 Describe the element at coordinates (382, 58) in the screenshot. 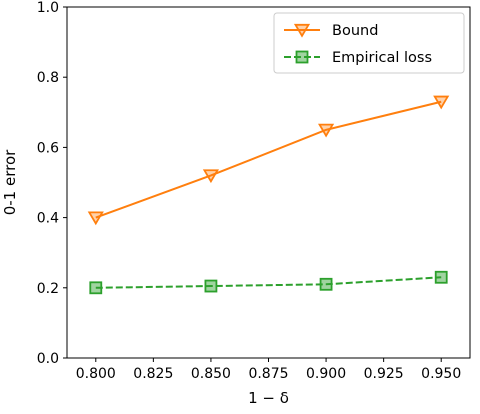

I see `legend-label-1: Empirical loss` at that location.